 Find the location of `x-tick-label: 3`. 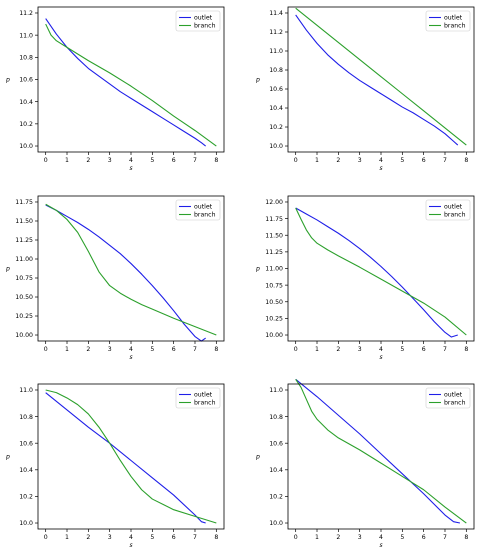

x-tick-label: 3 is located at coordinates (360, 160).